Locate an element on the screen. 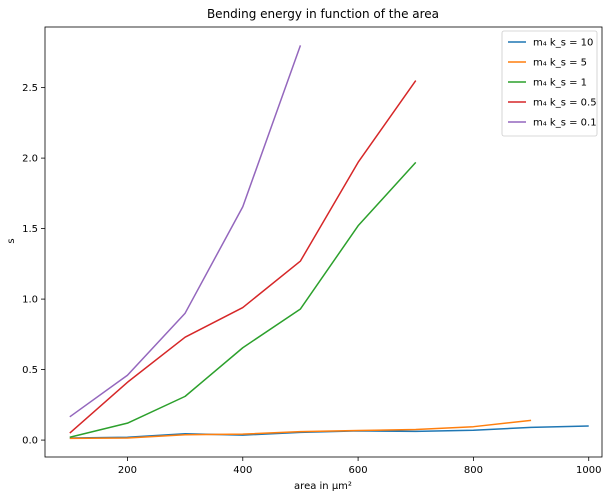 The image size is (609, 502). legend-entry: m₄ k_s = 1 is located at coordinates (560, 83).